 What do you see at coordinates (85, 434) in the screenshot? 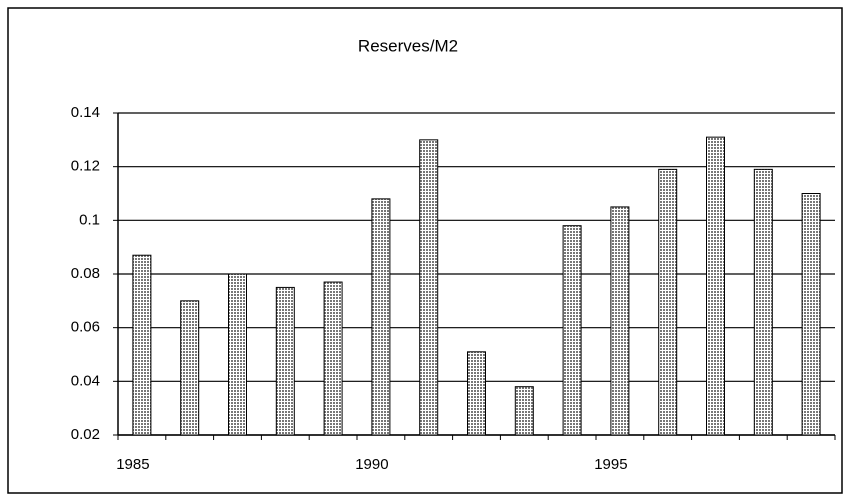
I see `y-tick-label: 0.02` at bounding box center [85, 434].